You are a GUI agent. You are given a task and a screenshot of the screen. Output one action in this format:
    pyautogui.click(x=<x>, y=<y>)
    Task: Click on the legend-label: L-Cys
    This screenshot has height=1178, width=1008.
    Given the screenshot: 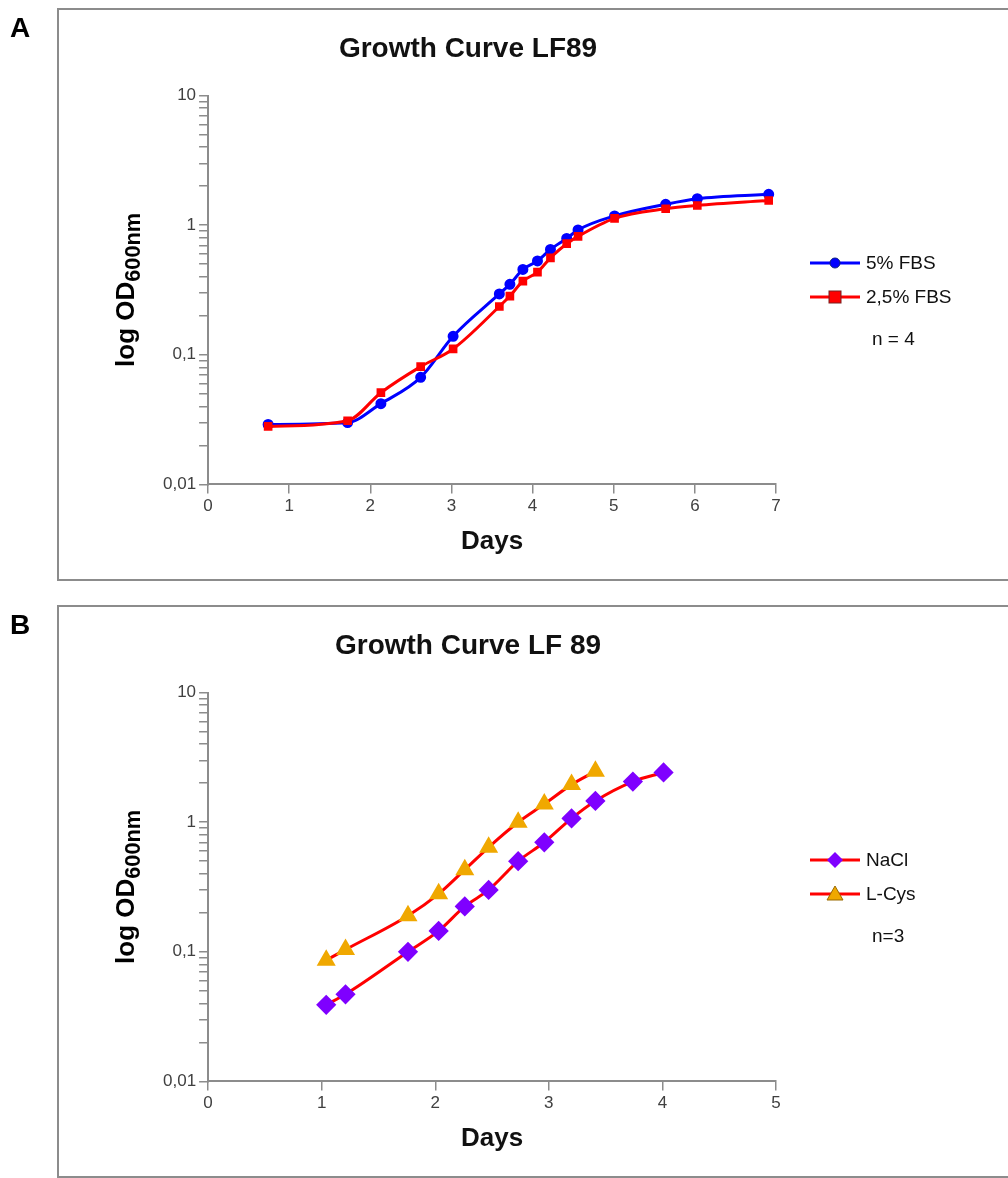 What is the action you would take?
    pyautogui.click(x=891, y=894)
    